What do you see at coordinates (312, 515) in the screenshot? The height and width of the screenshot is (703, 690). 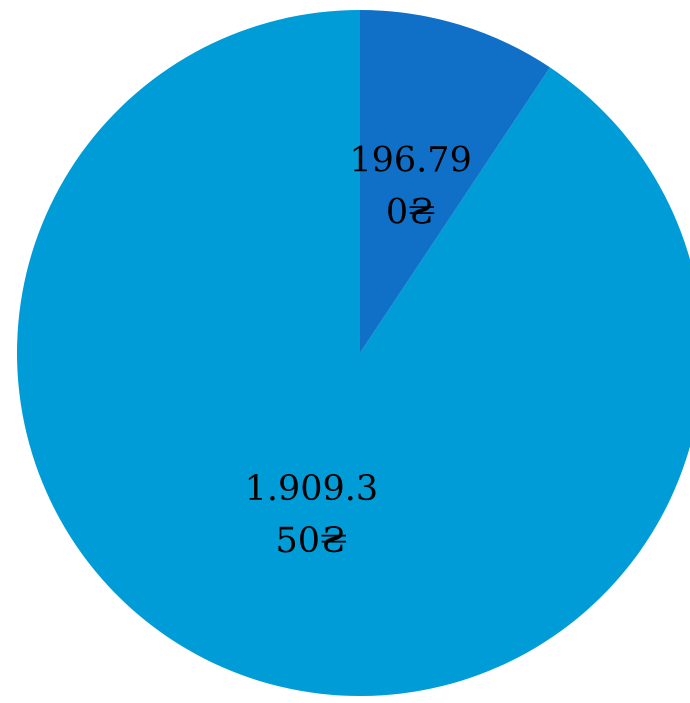 I see `slice-data-label-1: 1.909.3 50₴` at bounding box center [312, 515].